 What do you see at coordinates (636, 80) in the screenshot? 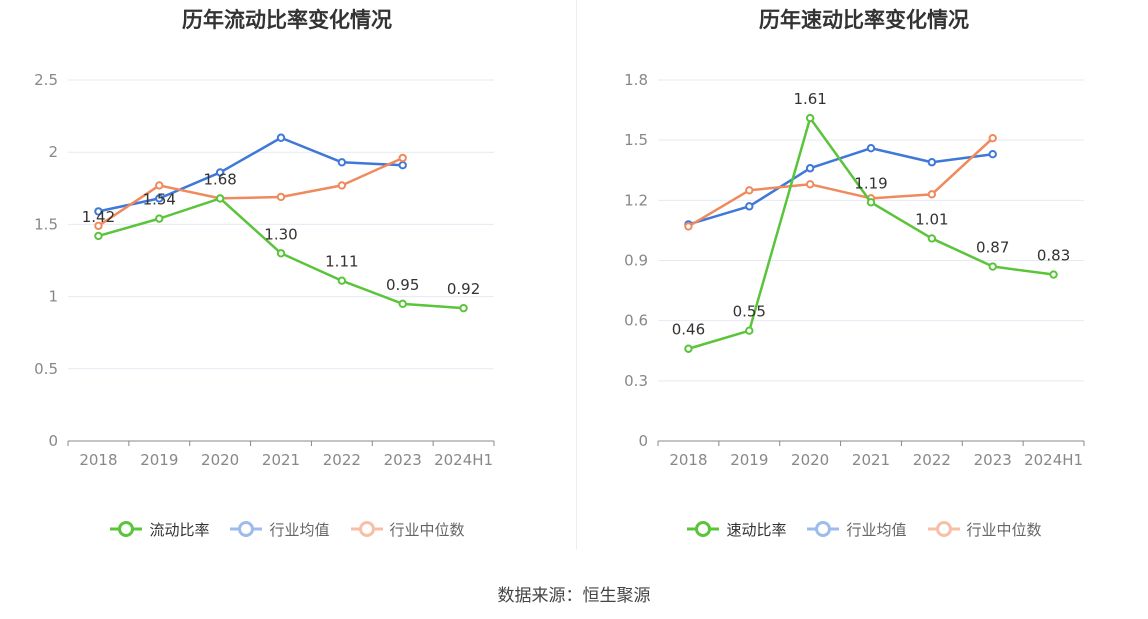
I see `y-tick-label: 1.8` at bounding box center [636, 80].